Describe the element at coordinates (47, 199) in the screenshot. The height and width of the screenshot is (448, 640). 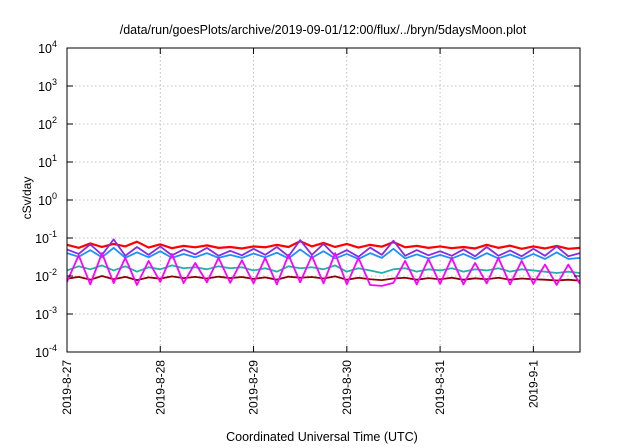
I see `y-tick-label: 10⁰` at that location.